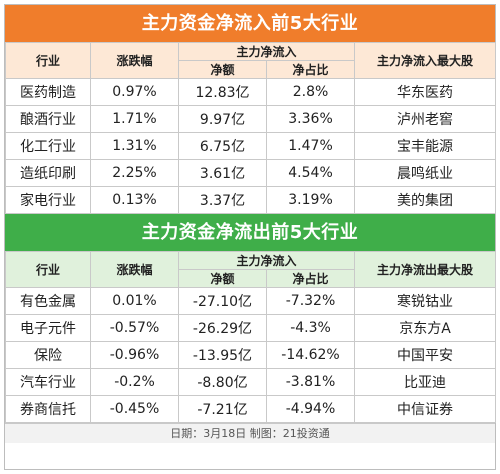 This screenshot has height=474, width=500. I want to click on change-cell: 0.13%, so click(134, 200).